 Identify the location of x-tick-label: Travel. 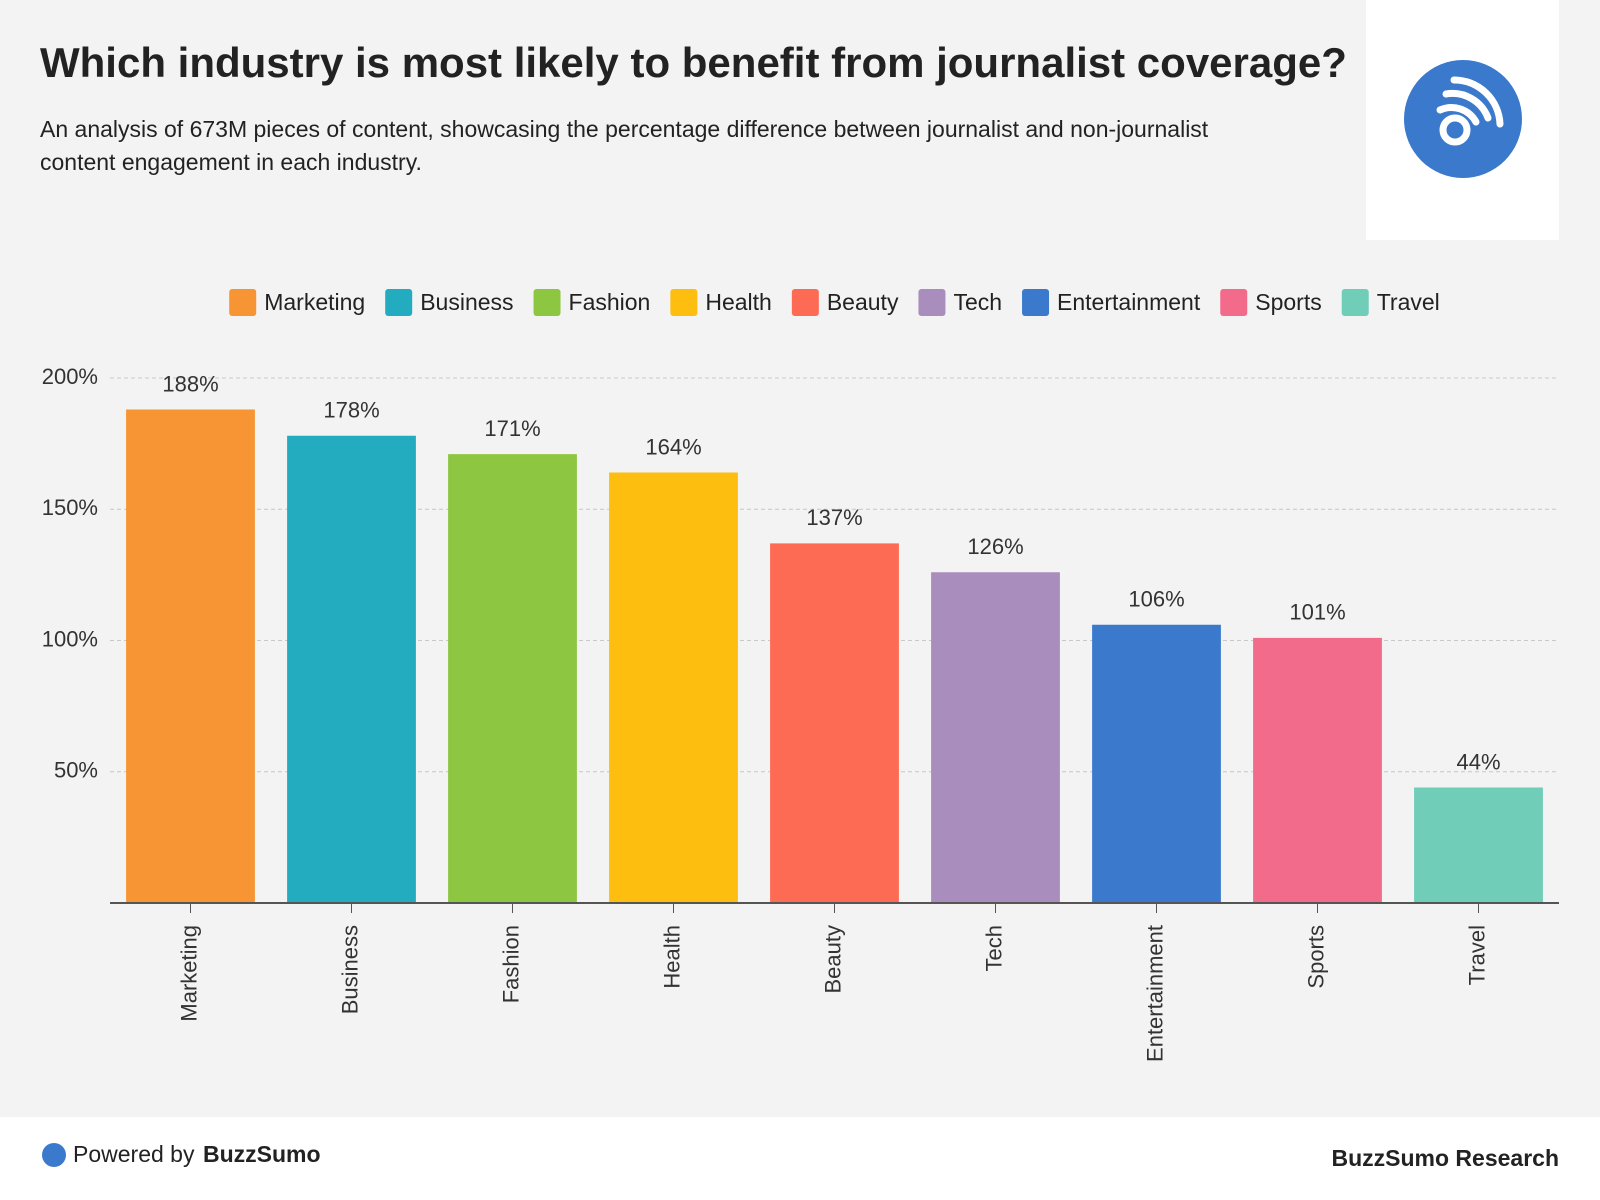
(1476, 955).